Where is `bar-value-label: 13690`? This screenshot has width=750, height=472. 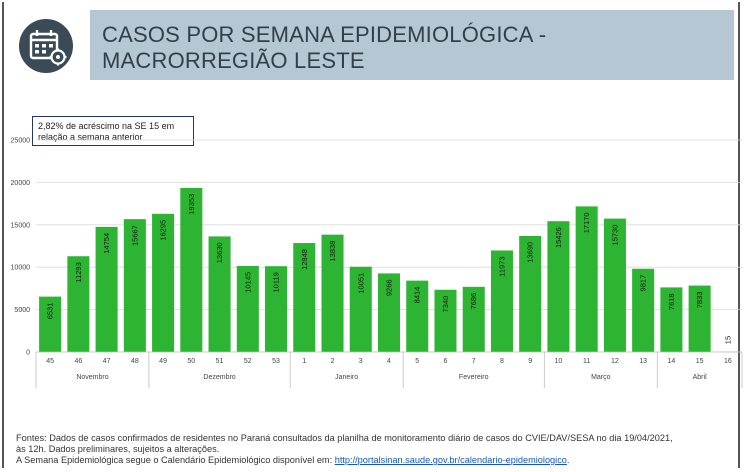
bar-value-label: 13690 is located at coordinates (530, 252).